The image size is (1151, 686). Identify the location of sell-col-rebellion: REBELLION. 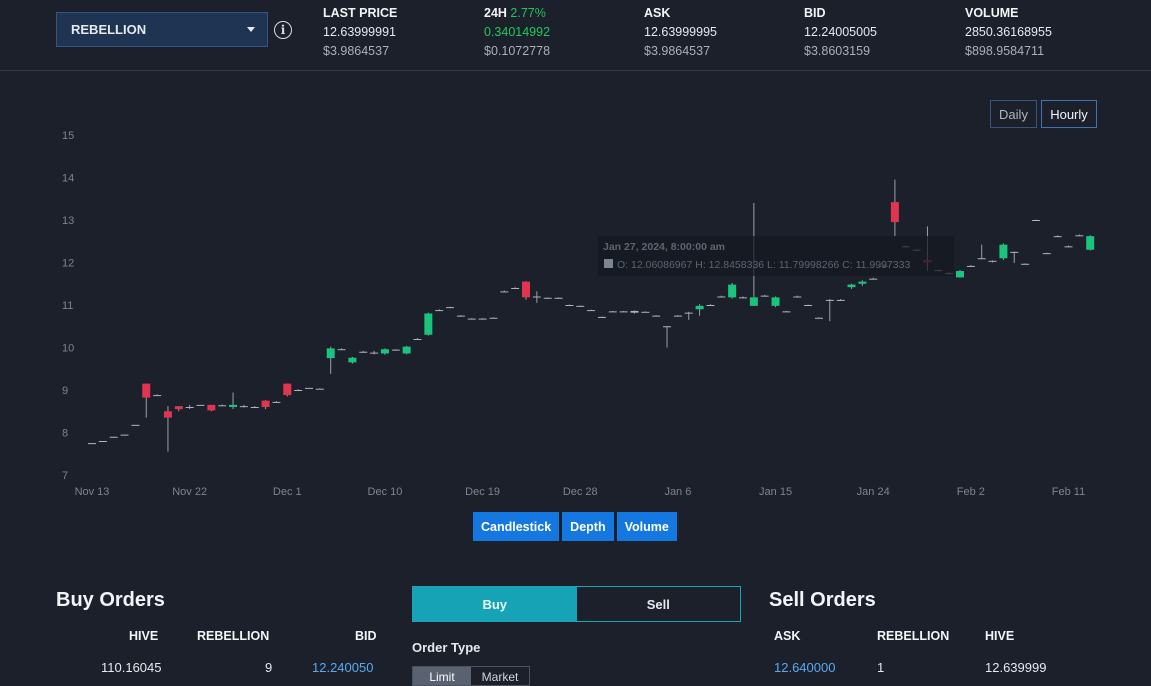
(913, 636).